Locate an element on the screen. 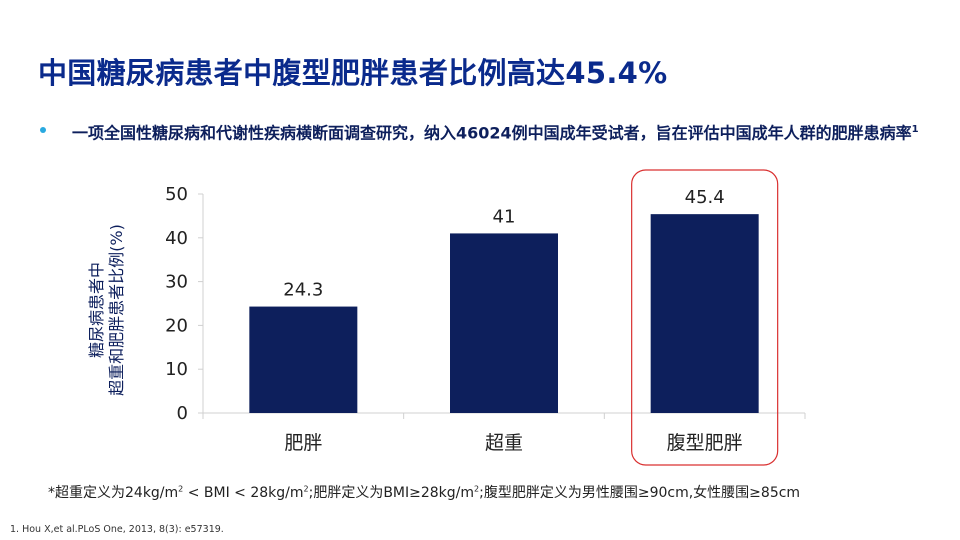 Image resolution: width=960 pixels, height=540 pixels. footnote-sup1: 2 is located at coordinates (181, 489).